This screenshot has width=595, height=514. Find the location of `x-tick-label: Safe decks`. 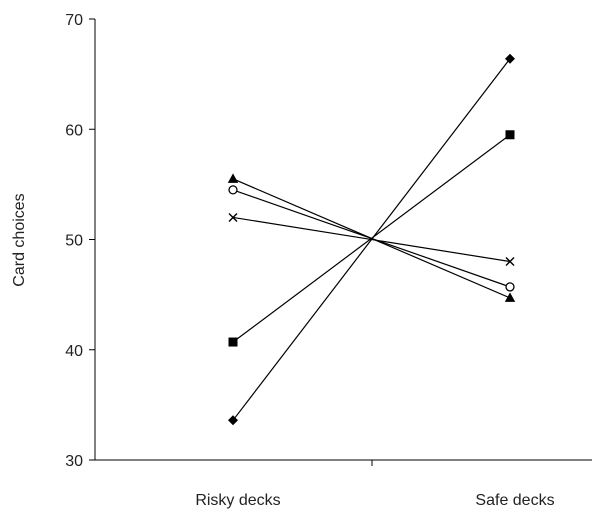

x-tick-label: Safe decks is located at coordinates (514, 500).